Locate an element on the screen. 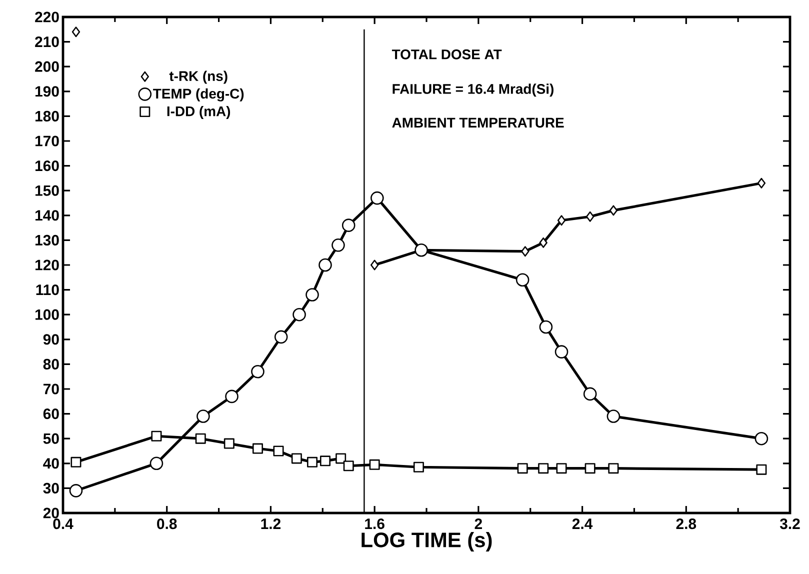  x-axis-title: LOG TIME (s) is located at coordinates (427, 542).